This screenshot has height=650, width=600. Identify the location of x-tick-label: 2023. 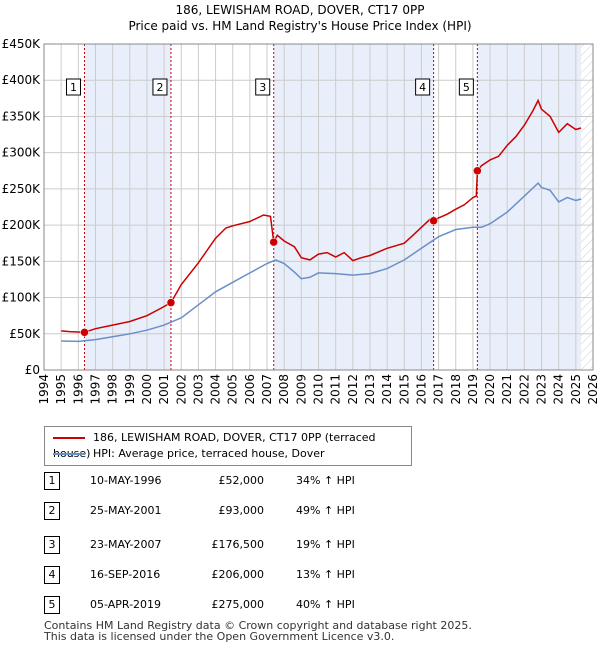
(542, 389).